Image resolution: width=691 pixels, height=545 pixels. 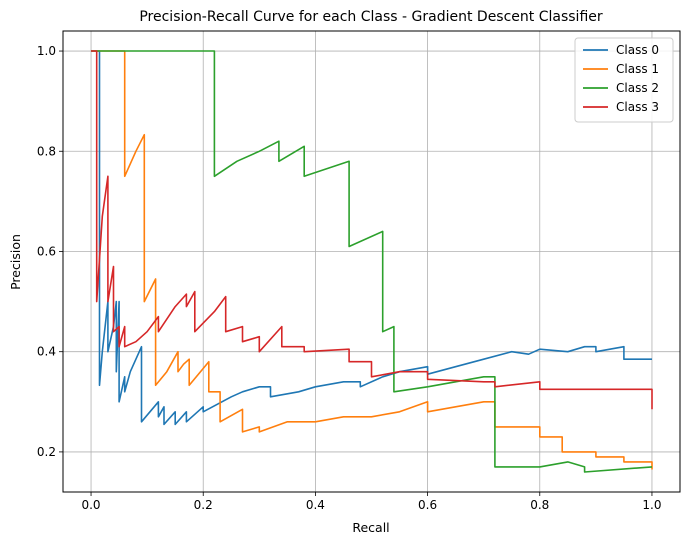 I want to click on x-tick-label: 0.4, so click(x=315, y=505).